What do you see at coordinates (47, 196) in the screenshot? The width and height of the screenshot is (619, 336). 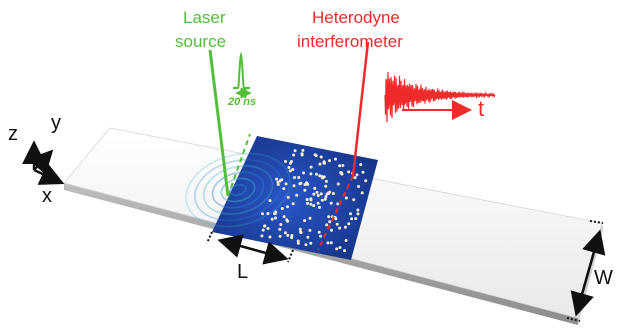 I see `x-axis-label: x` at bounding box center [47, 196].